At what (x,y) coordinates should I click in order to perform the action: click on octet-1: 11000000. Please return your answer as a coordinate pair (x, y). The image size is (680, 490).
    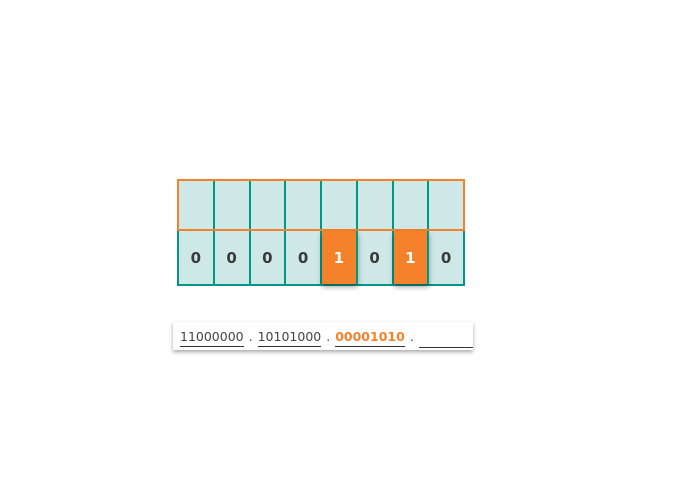
    Looking at the image, I should click on (212, 338).